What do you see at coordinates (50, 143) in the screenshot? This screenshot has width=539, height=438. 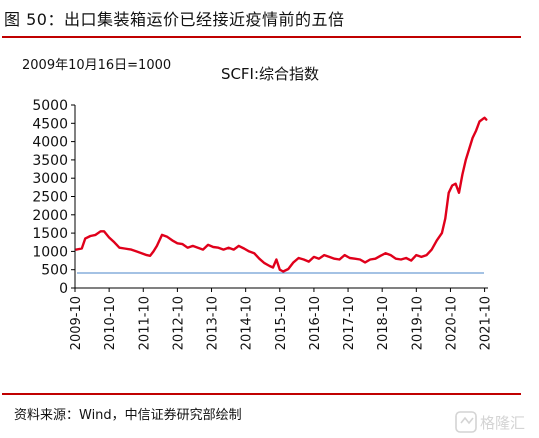 I see `y-tick-label: 4000` at bounding box center [50, 143].